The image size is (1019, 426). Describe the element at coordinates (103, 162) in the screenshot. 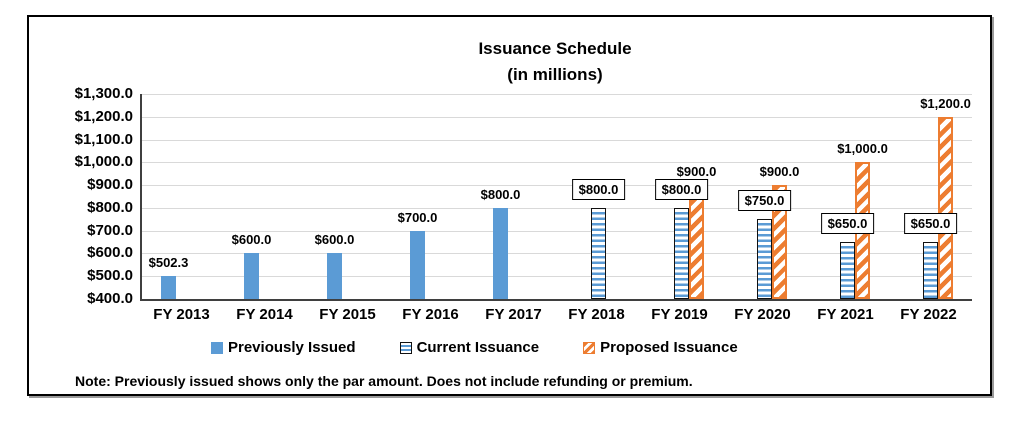

I see `y-tick-label: $1,000.0` at that location.